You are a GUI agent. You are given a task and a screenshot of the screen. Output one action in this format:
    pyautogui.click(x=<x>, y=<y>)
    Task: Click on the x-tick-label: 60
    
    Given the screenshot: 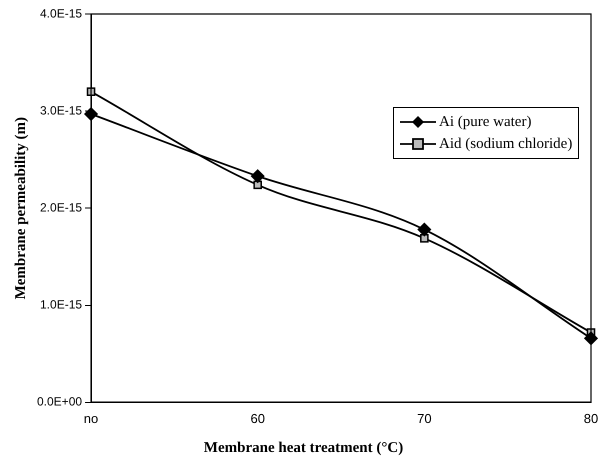 What is the action you would take?
    pyautogui.click(x=257, y=418)
    